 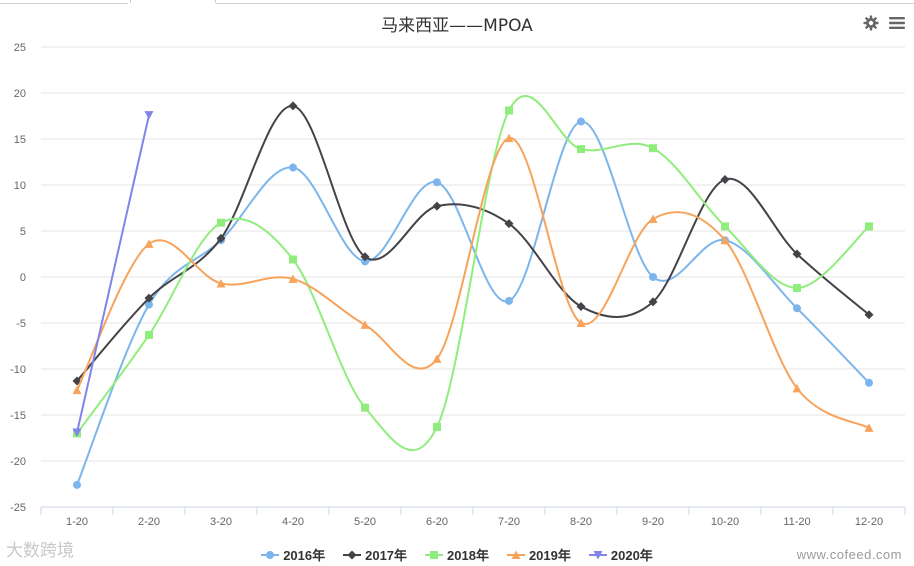 What do you see at coordinates (457, 26) in the screenshot?
I see `chart-title: 马来西亚——MPOA` at bounding box center [457, 26].